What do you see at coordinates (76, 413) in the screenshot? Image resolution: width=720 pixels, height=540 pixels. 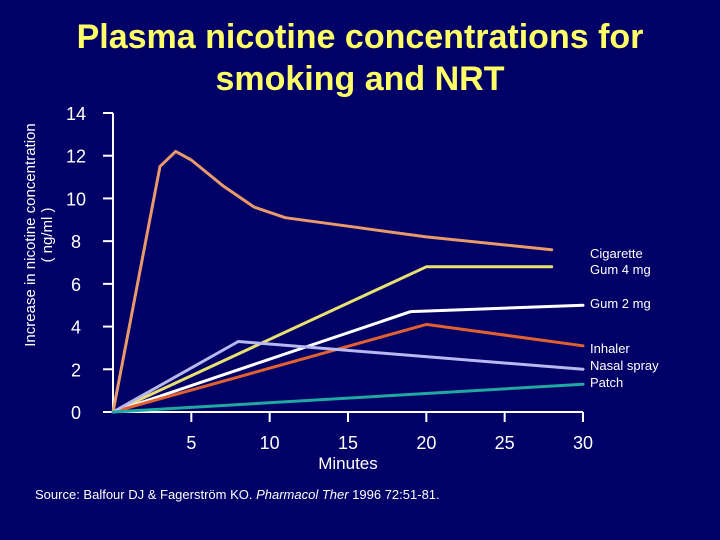 I see `y-tick-label-0: 0` at bounding box center [76, 413].